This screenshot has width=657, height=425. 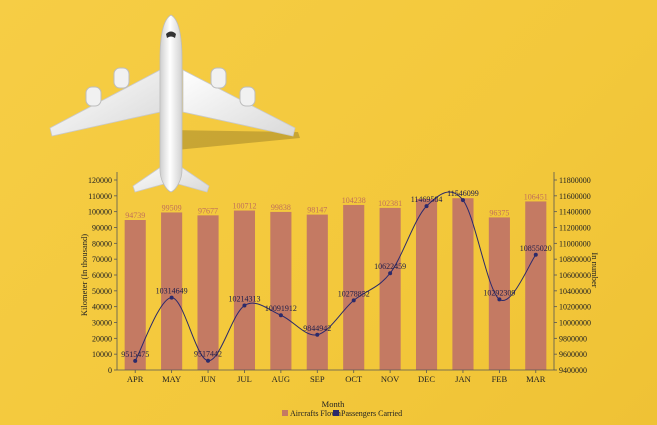 What do you see at coordinates (171, 379) in the screenshot?
I see `category-label: MAY` at bounding box center [171, 379].